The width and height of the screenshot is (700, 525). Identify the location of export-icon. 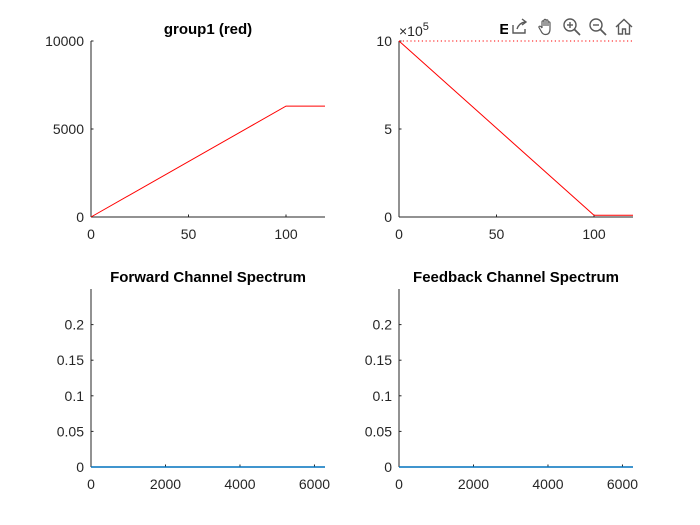
(520, 26).